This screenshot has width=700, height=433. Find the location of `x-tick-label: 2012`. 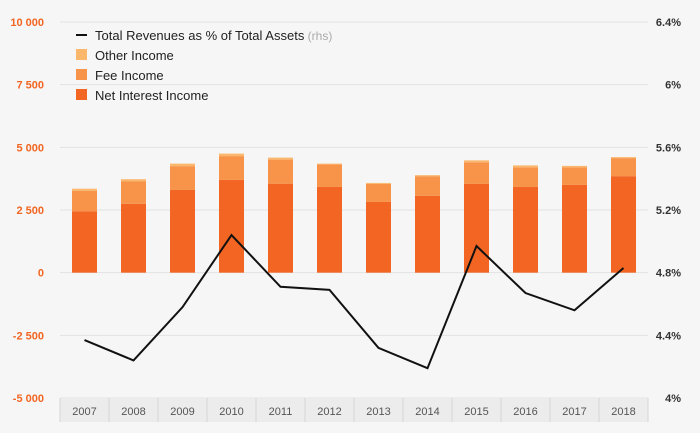

x-tick-label: 2012 is located at coordinates (329, 412).